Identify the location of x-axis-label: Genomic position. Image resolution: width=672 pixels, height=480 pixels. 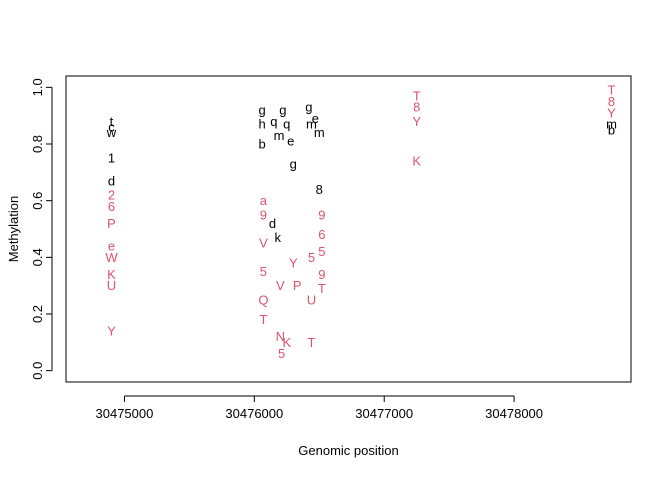
(348, 450).